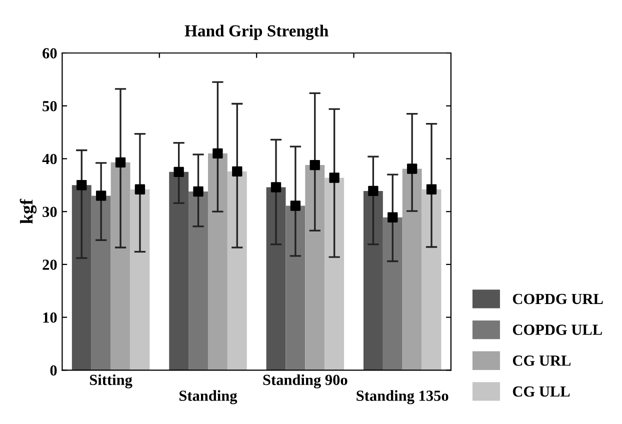  I want to click on y-tick-label: 20, so click(49, 265).